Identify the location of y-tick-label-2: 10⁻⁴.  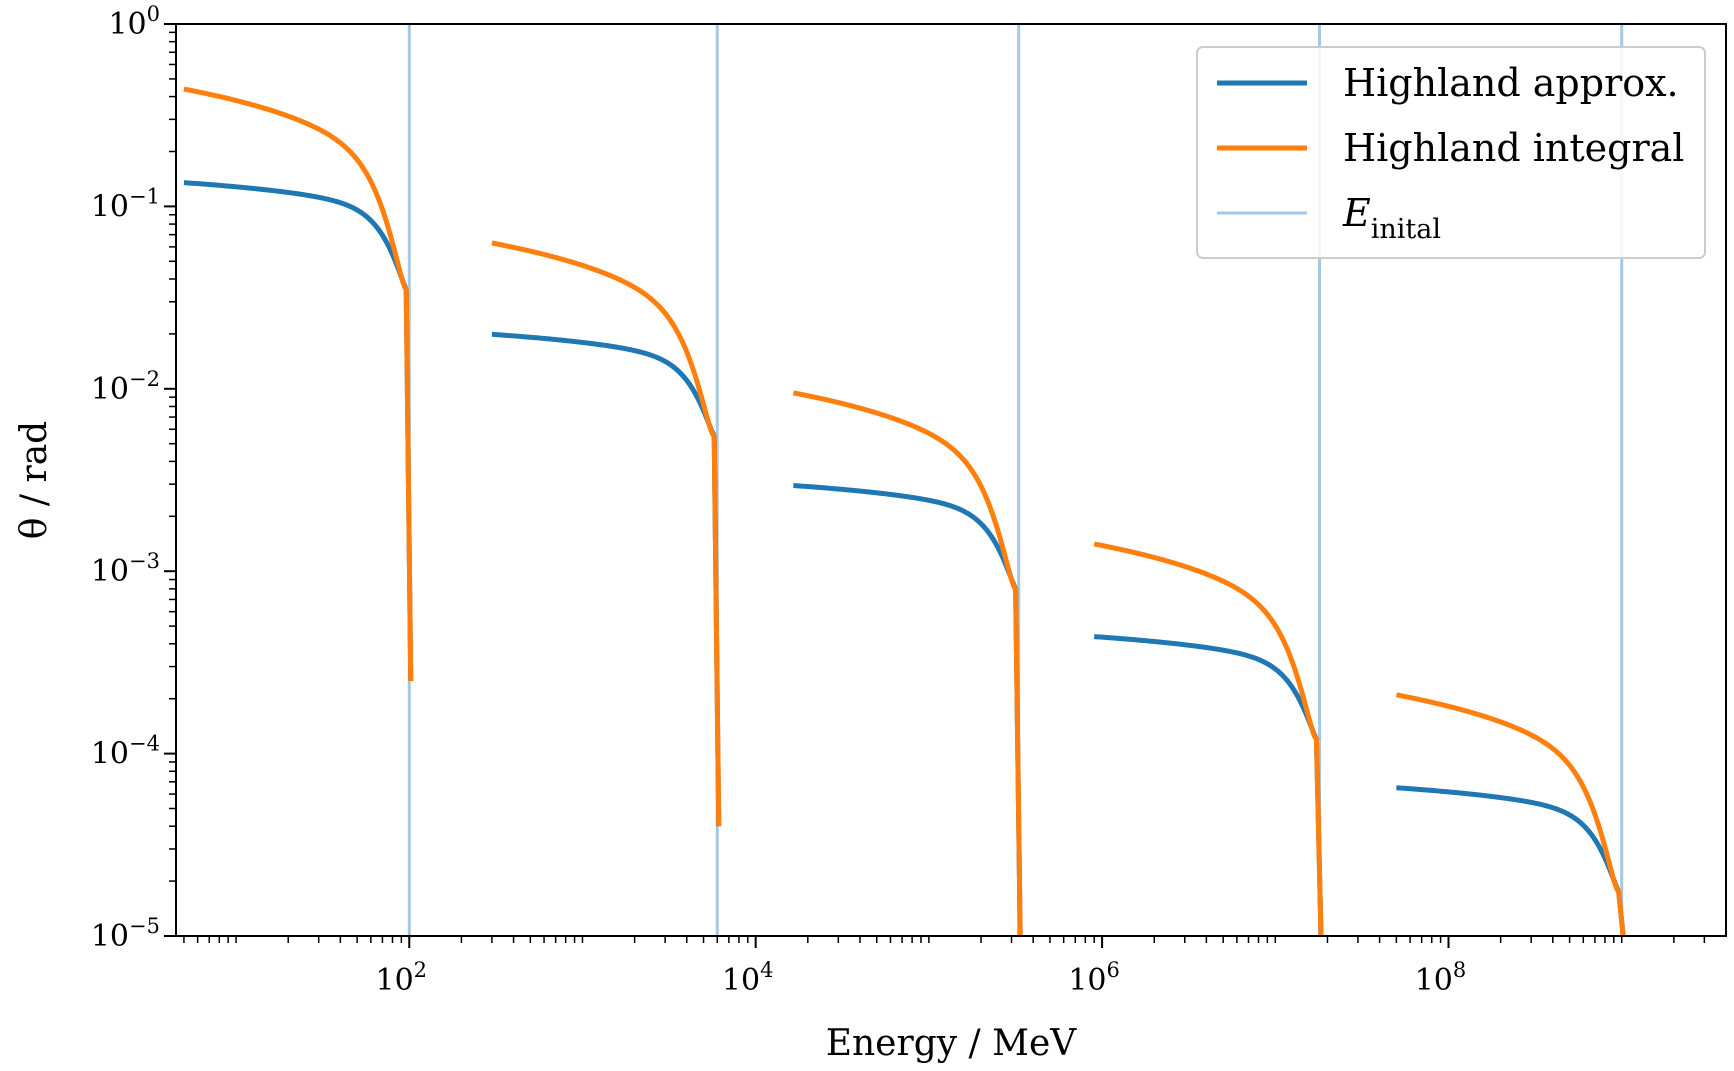
(125, 752).